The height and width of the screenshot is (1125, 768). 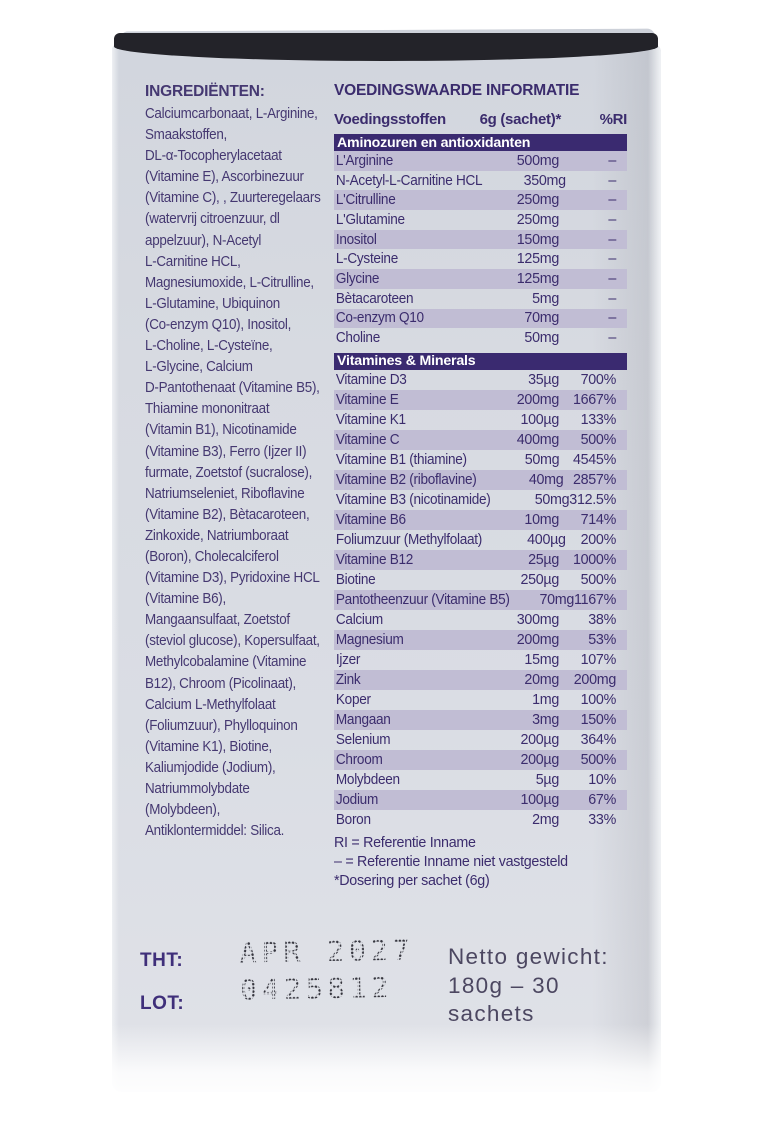 I want to click on nutrient-amount: 250µg, so click(x=539, y=579).